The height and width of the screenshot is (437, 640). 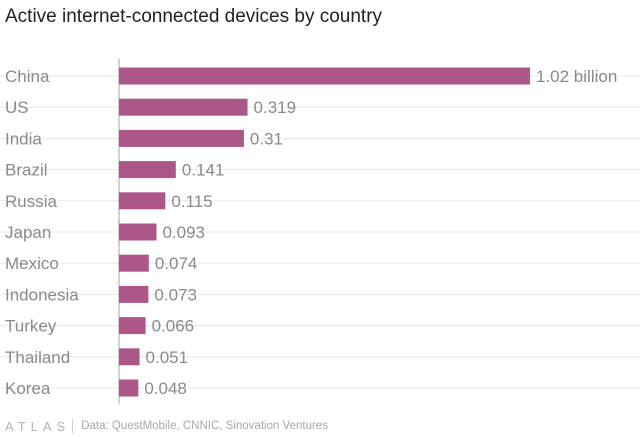 What do you see at coordinates (175, 294) in the screenshot?
I see `value-label: 0.073` at bounding box center [175, 294].